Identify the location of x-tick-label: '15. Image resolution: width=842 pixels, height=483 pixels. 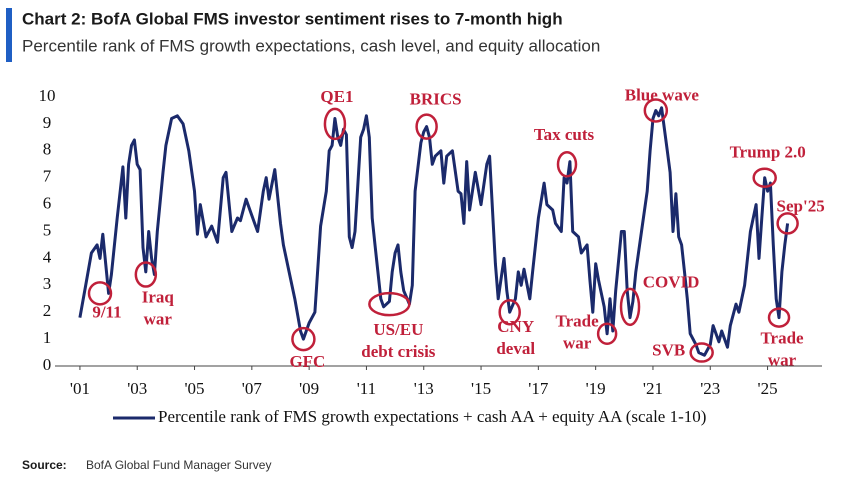
(481, 388).